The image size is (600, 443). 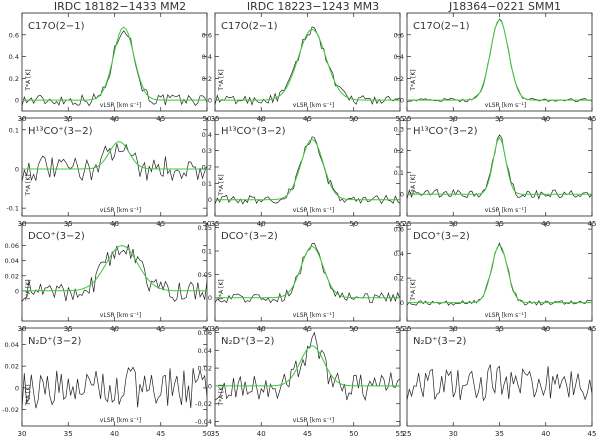 What do you see at coordinates (399, 129) in the screenshot?
I see `y-tick-label: 0.3` at bounding box center [399, 129].